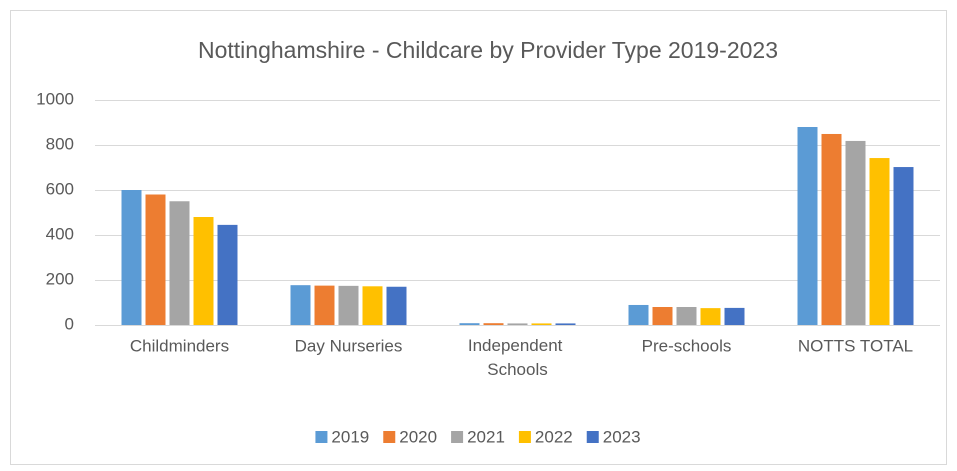 This screenshot has width=957, height=471. What do you see at coordinates (517, 357) in the screenshot?
I see `x-tick-label: Independent Schools` at bounding box center [517, 357].